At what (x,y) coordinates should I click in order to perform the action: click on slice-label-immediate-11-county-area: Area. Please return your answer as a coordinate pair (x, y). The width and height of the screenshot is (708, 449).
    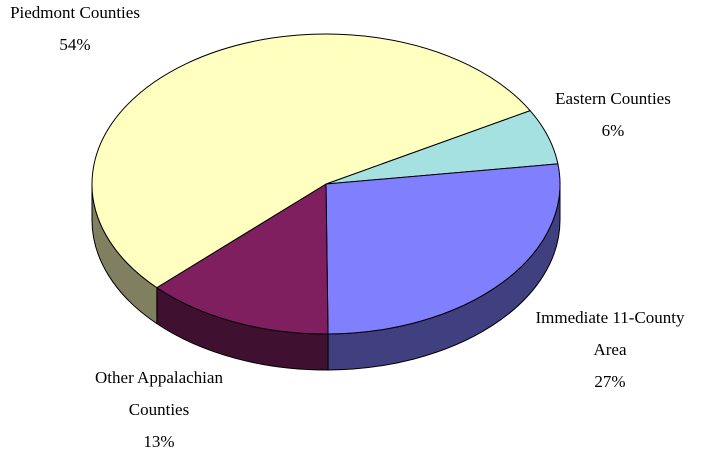
    Looking at the image, I should click on (609, 349).